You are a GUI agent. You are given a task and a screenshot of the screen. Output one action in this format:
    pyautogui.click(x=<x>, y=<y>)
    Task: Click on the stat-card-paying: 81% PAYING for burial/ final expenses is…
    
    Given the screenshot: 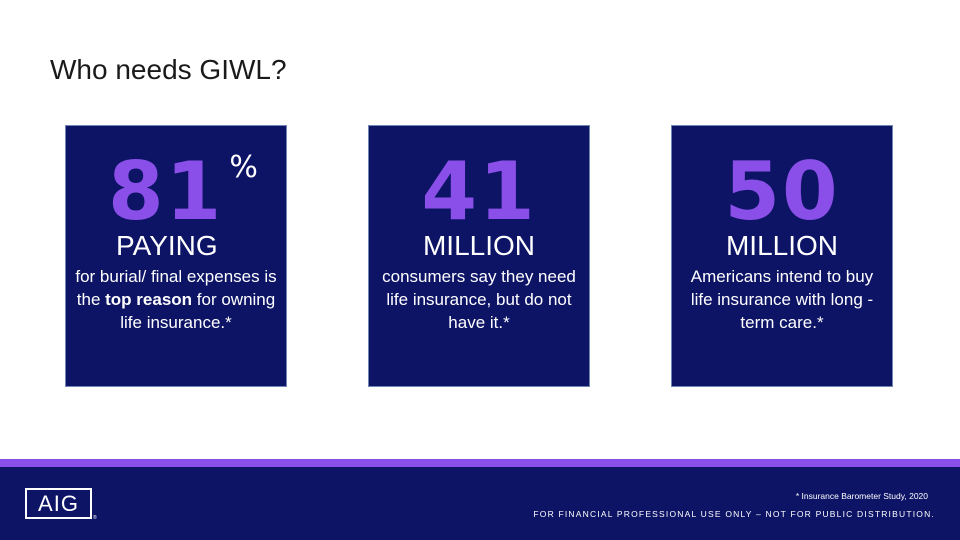 What is the action you would take?
    pyautogui.click(x=176, y=256)
    